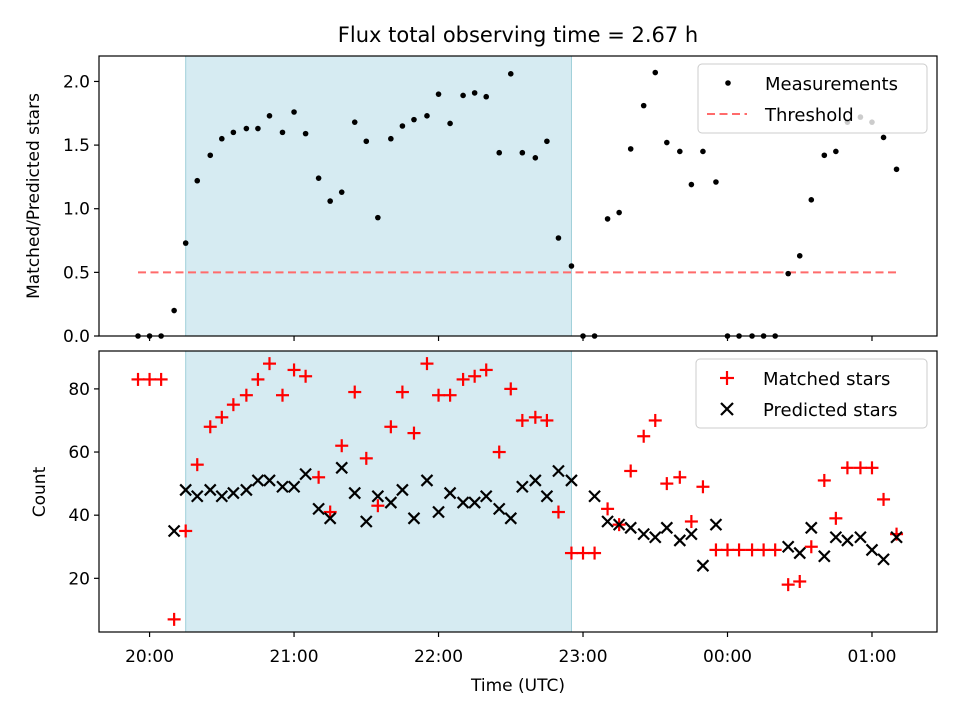 The width and height of the screenshot is (960, 720). What do you see at coordinates (76, 82) in the screenshot?
I see `ratio-y-tick-label: 2.0` at bounding box center [76, 82].